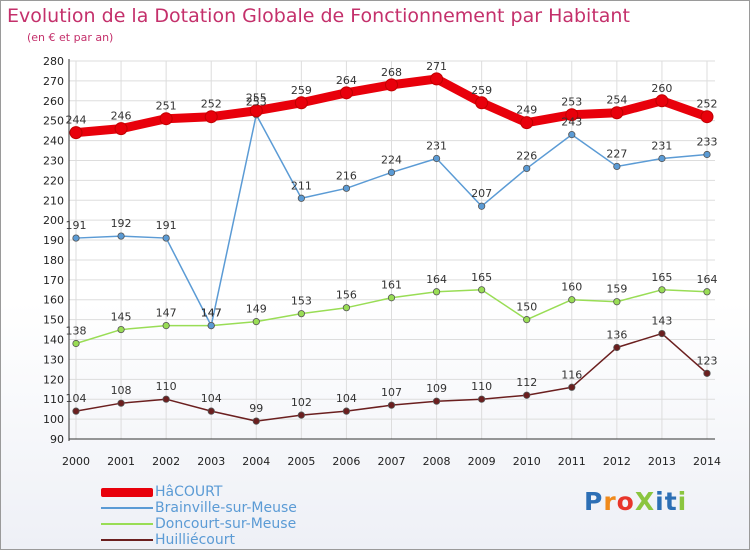  What do you see at coordinates (301, 314) in the screenshot?
I see `point-doncourt-2005` at bounding box center [301, 314].